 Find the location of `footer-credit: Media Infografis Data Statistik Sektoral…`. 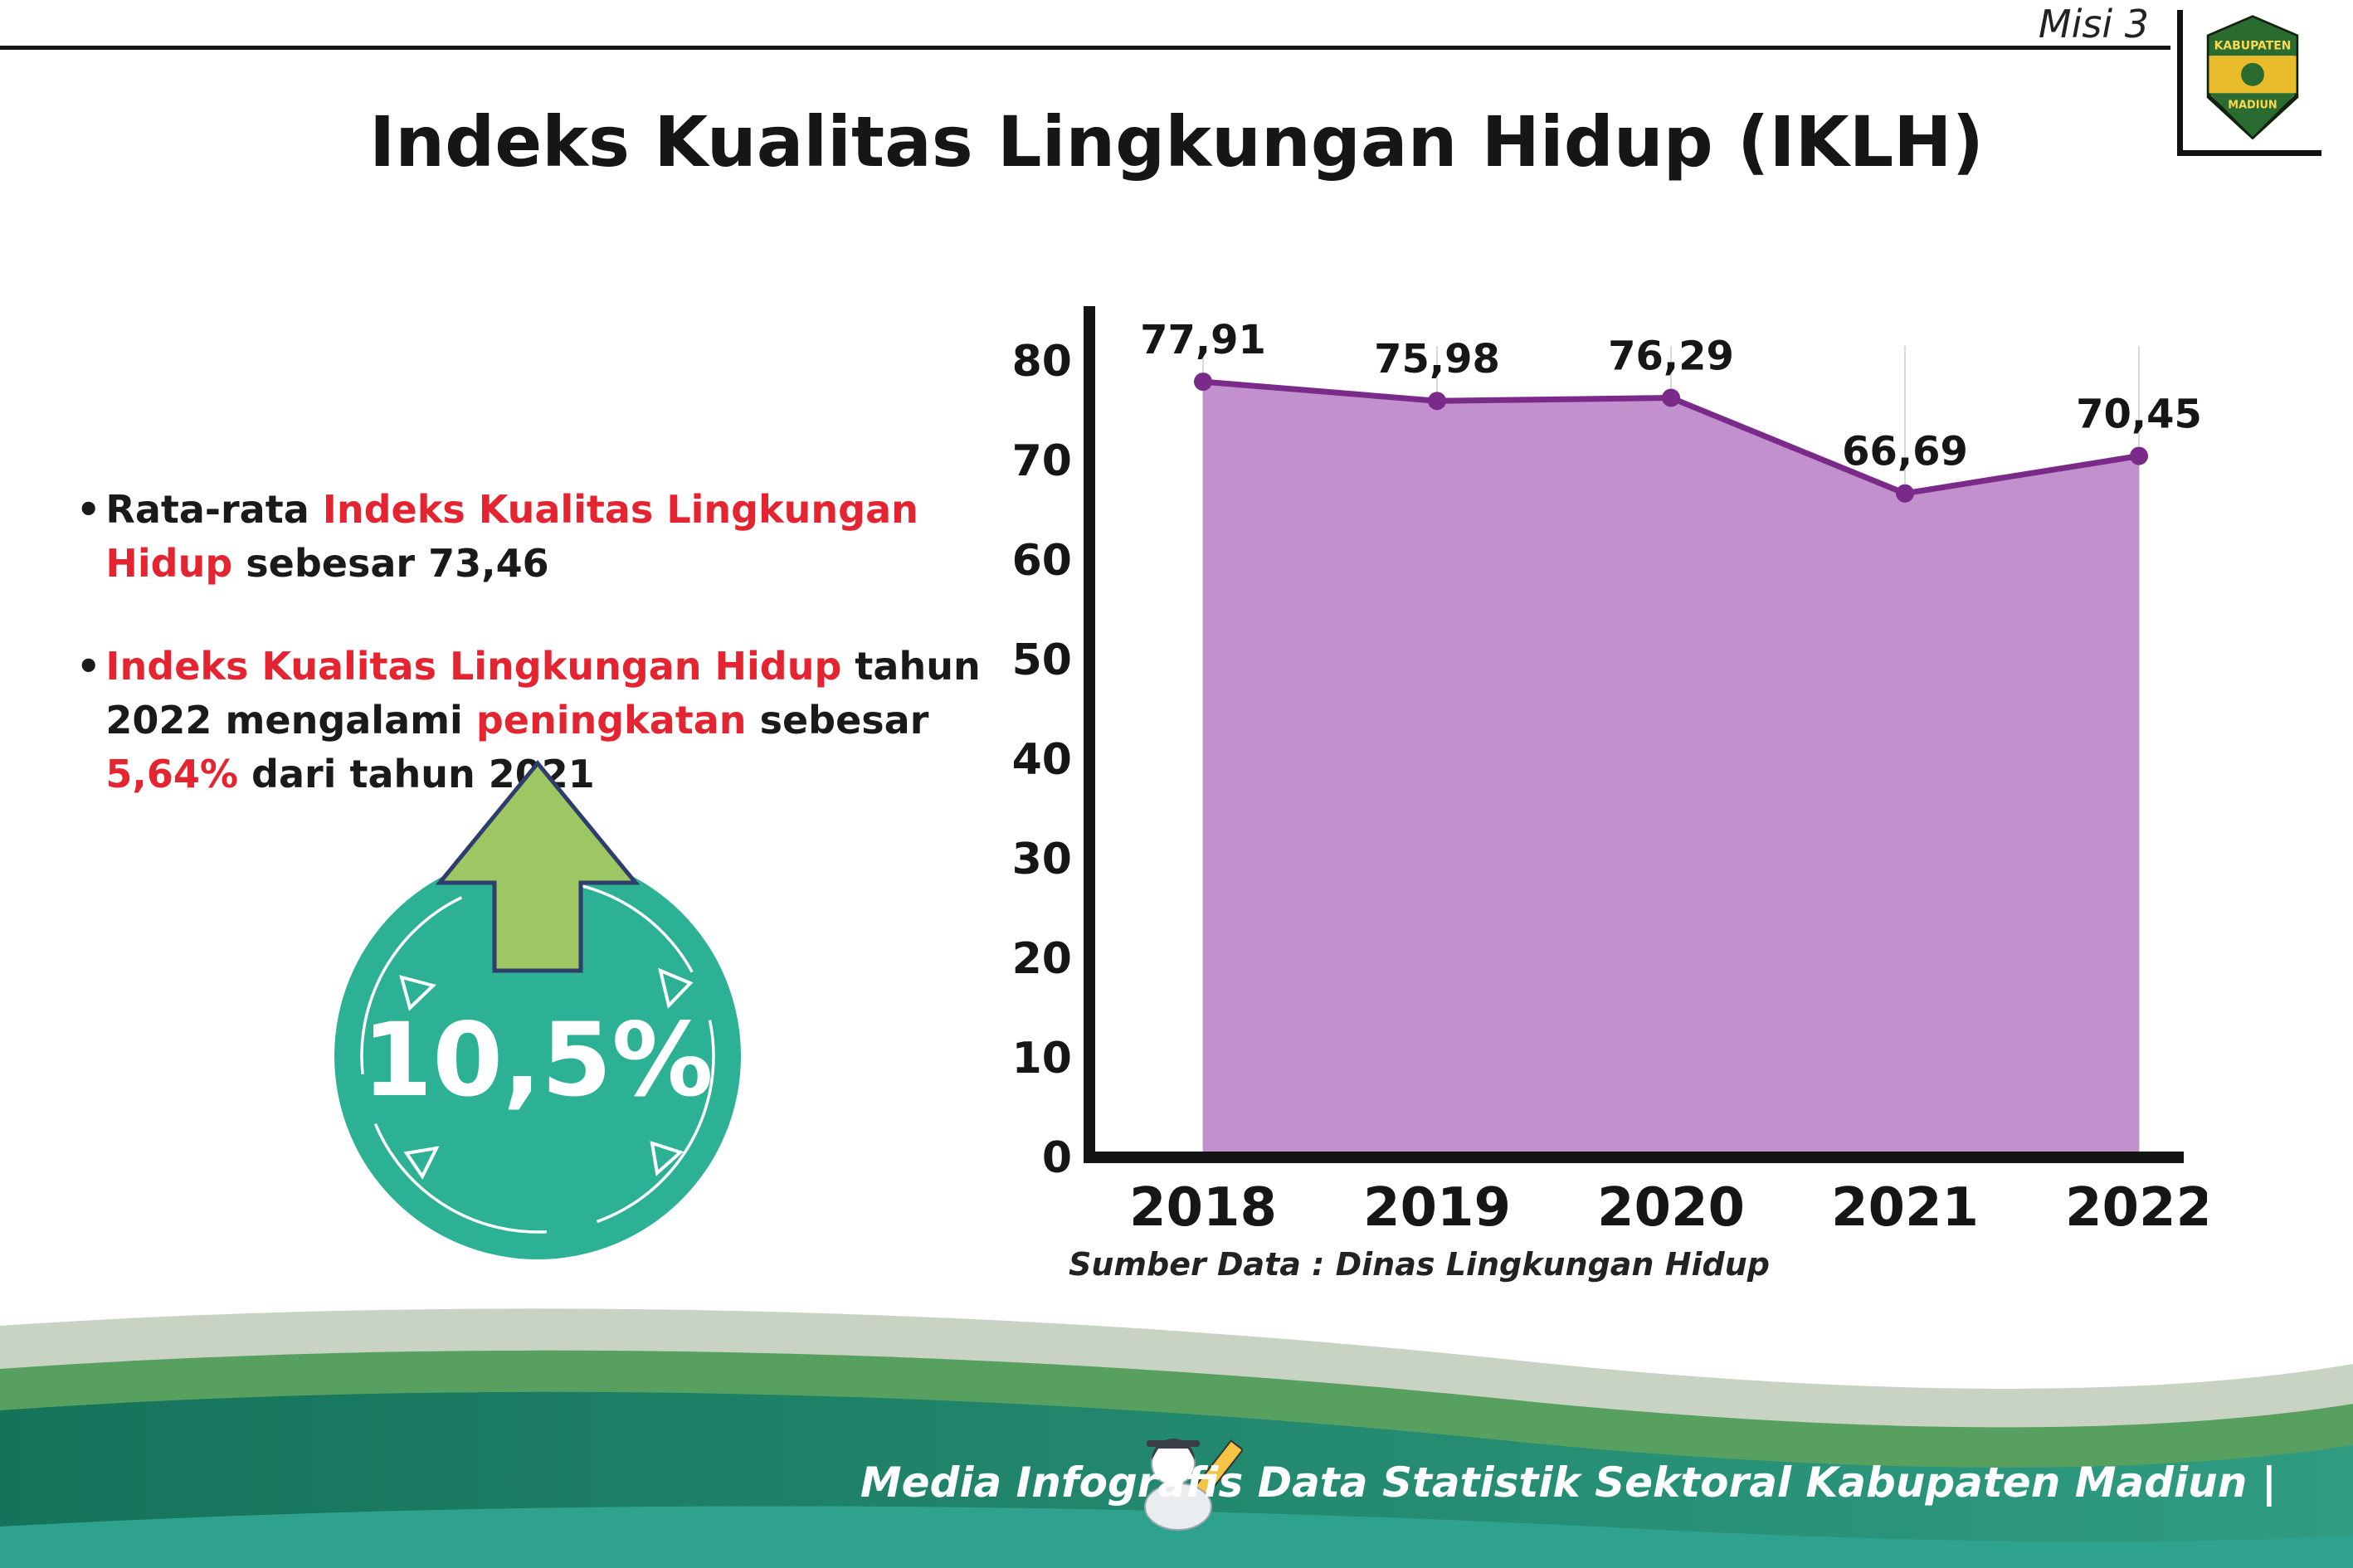

footer-credit: Media Infografis Data Statistik Sektoral… is located at coordinates (1568, 1482).